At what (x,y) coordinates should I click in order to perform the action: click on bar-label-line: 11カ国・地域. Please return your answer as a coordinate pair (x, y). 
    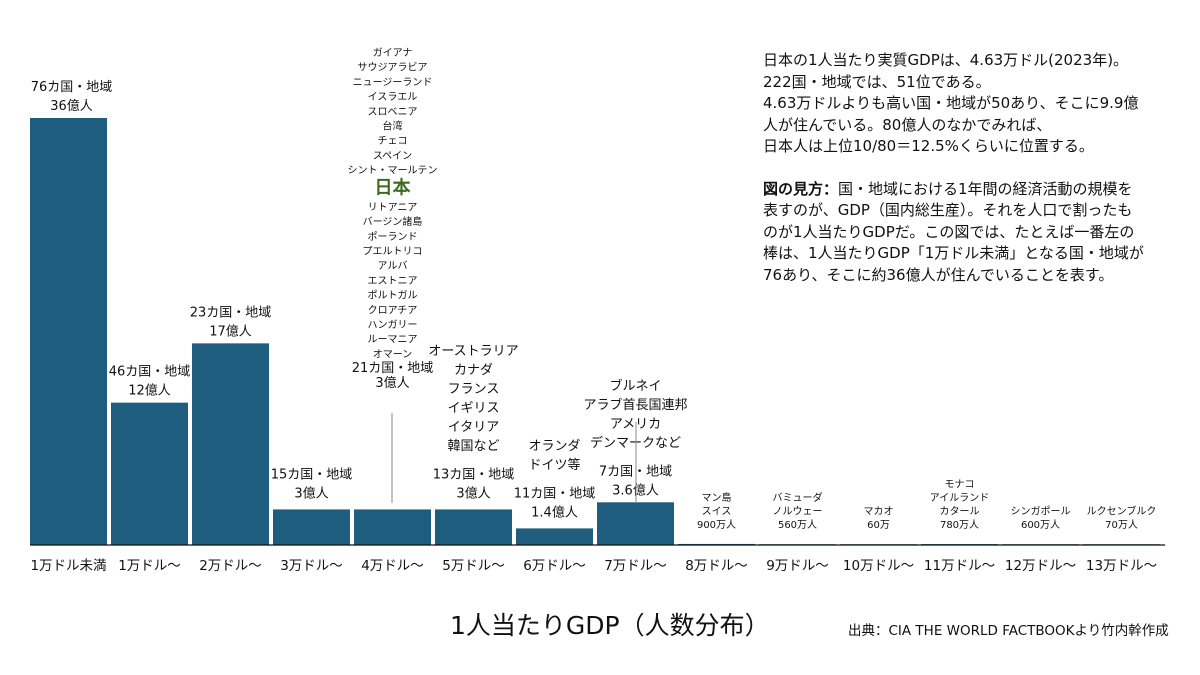
    Looking at the image, I should click on (555, 493).